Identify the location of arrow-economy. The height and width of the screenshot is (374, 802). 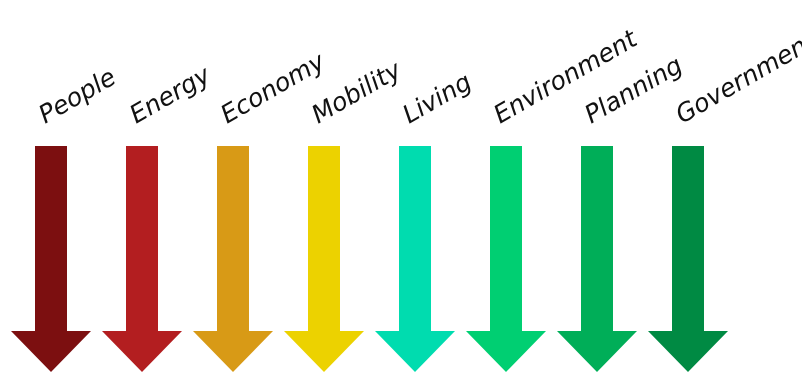
(233, 259).